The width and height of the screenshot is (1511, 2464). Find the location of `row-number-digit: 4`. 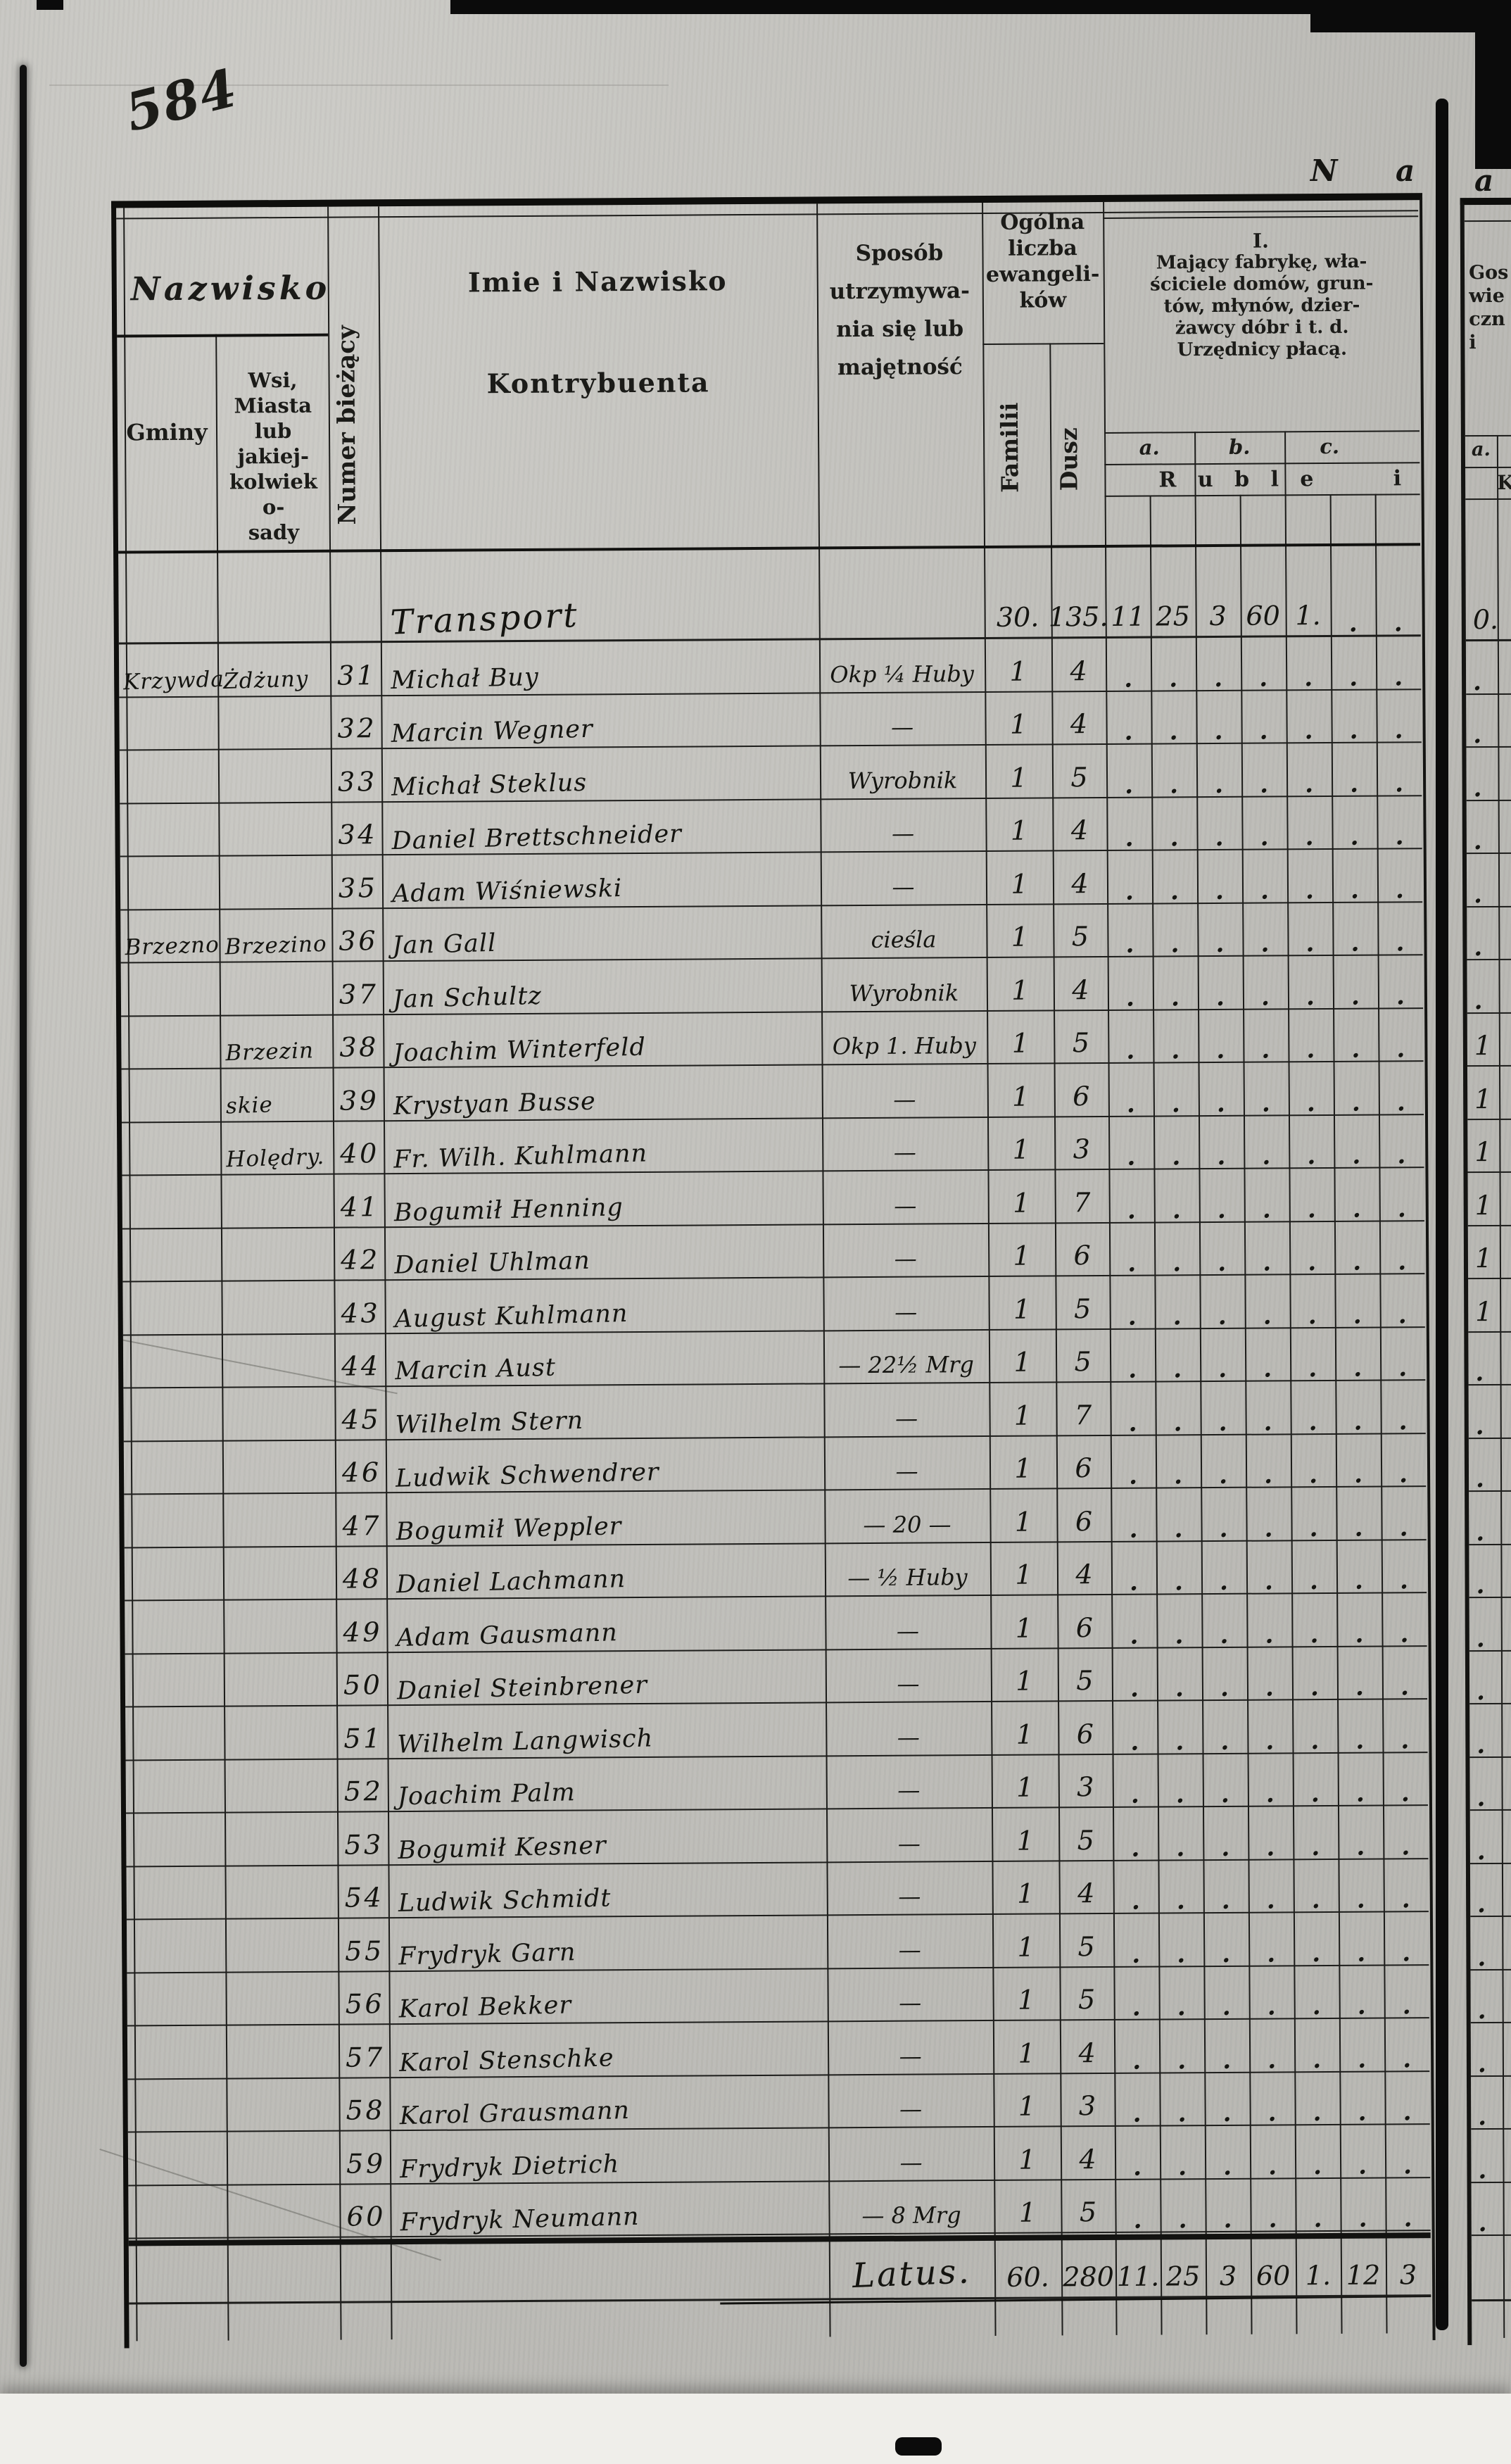

row-number-digit: 4 is located at coordinates (366, 834).